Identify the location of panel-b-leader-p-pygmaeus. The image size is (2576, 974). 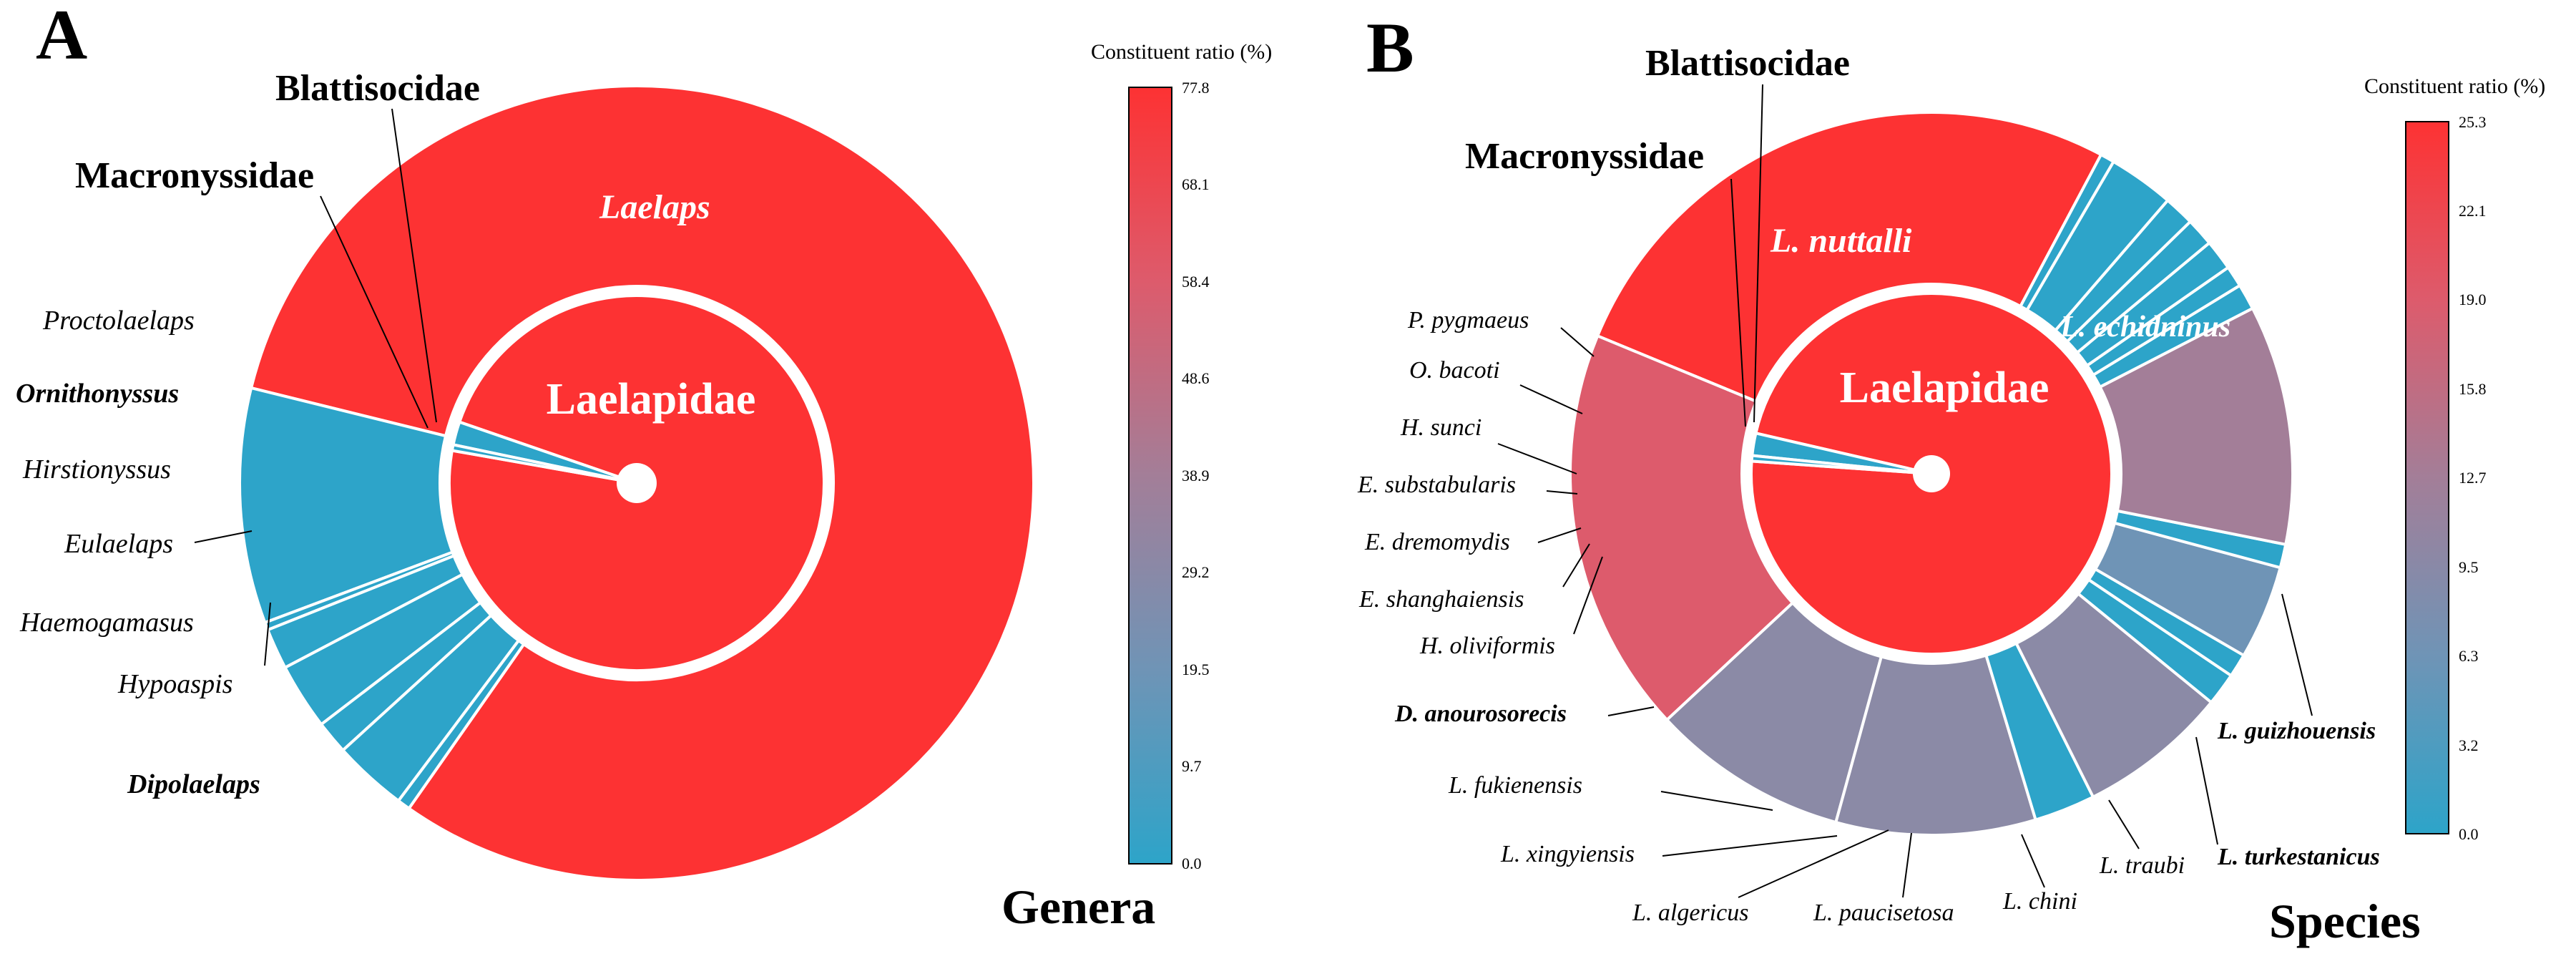
(1577, 342).